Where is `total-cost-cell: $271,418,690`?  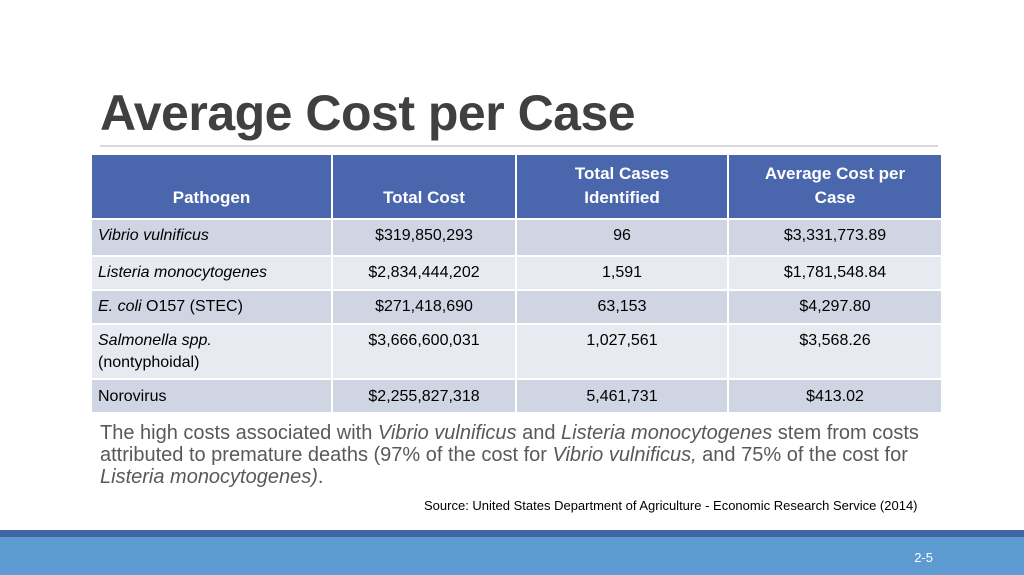
total-cost-cell: $271,418,690 is located at coordinates (424, 306).